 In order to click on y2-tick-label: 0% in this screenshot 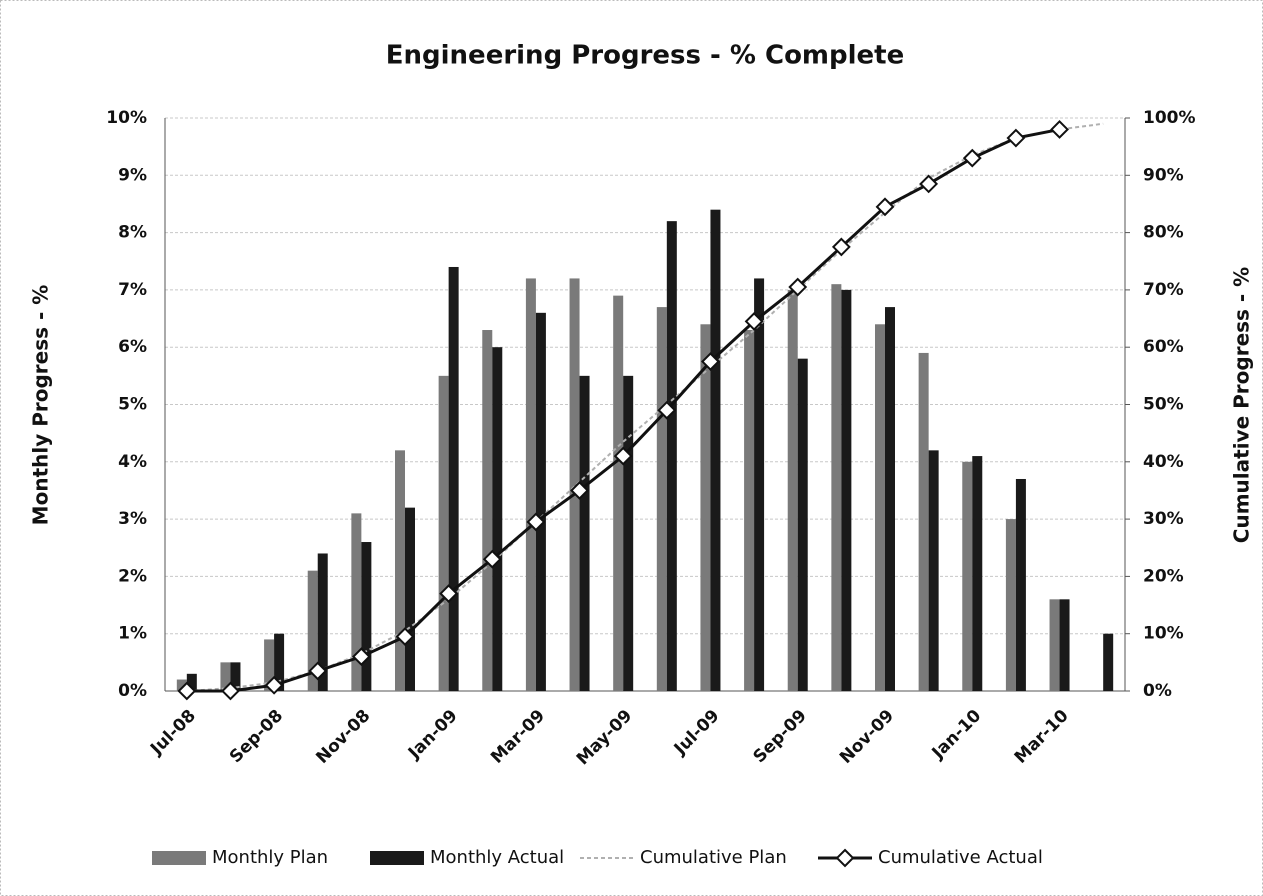, I will do `click(1157, 691)`.